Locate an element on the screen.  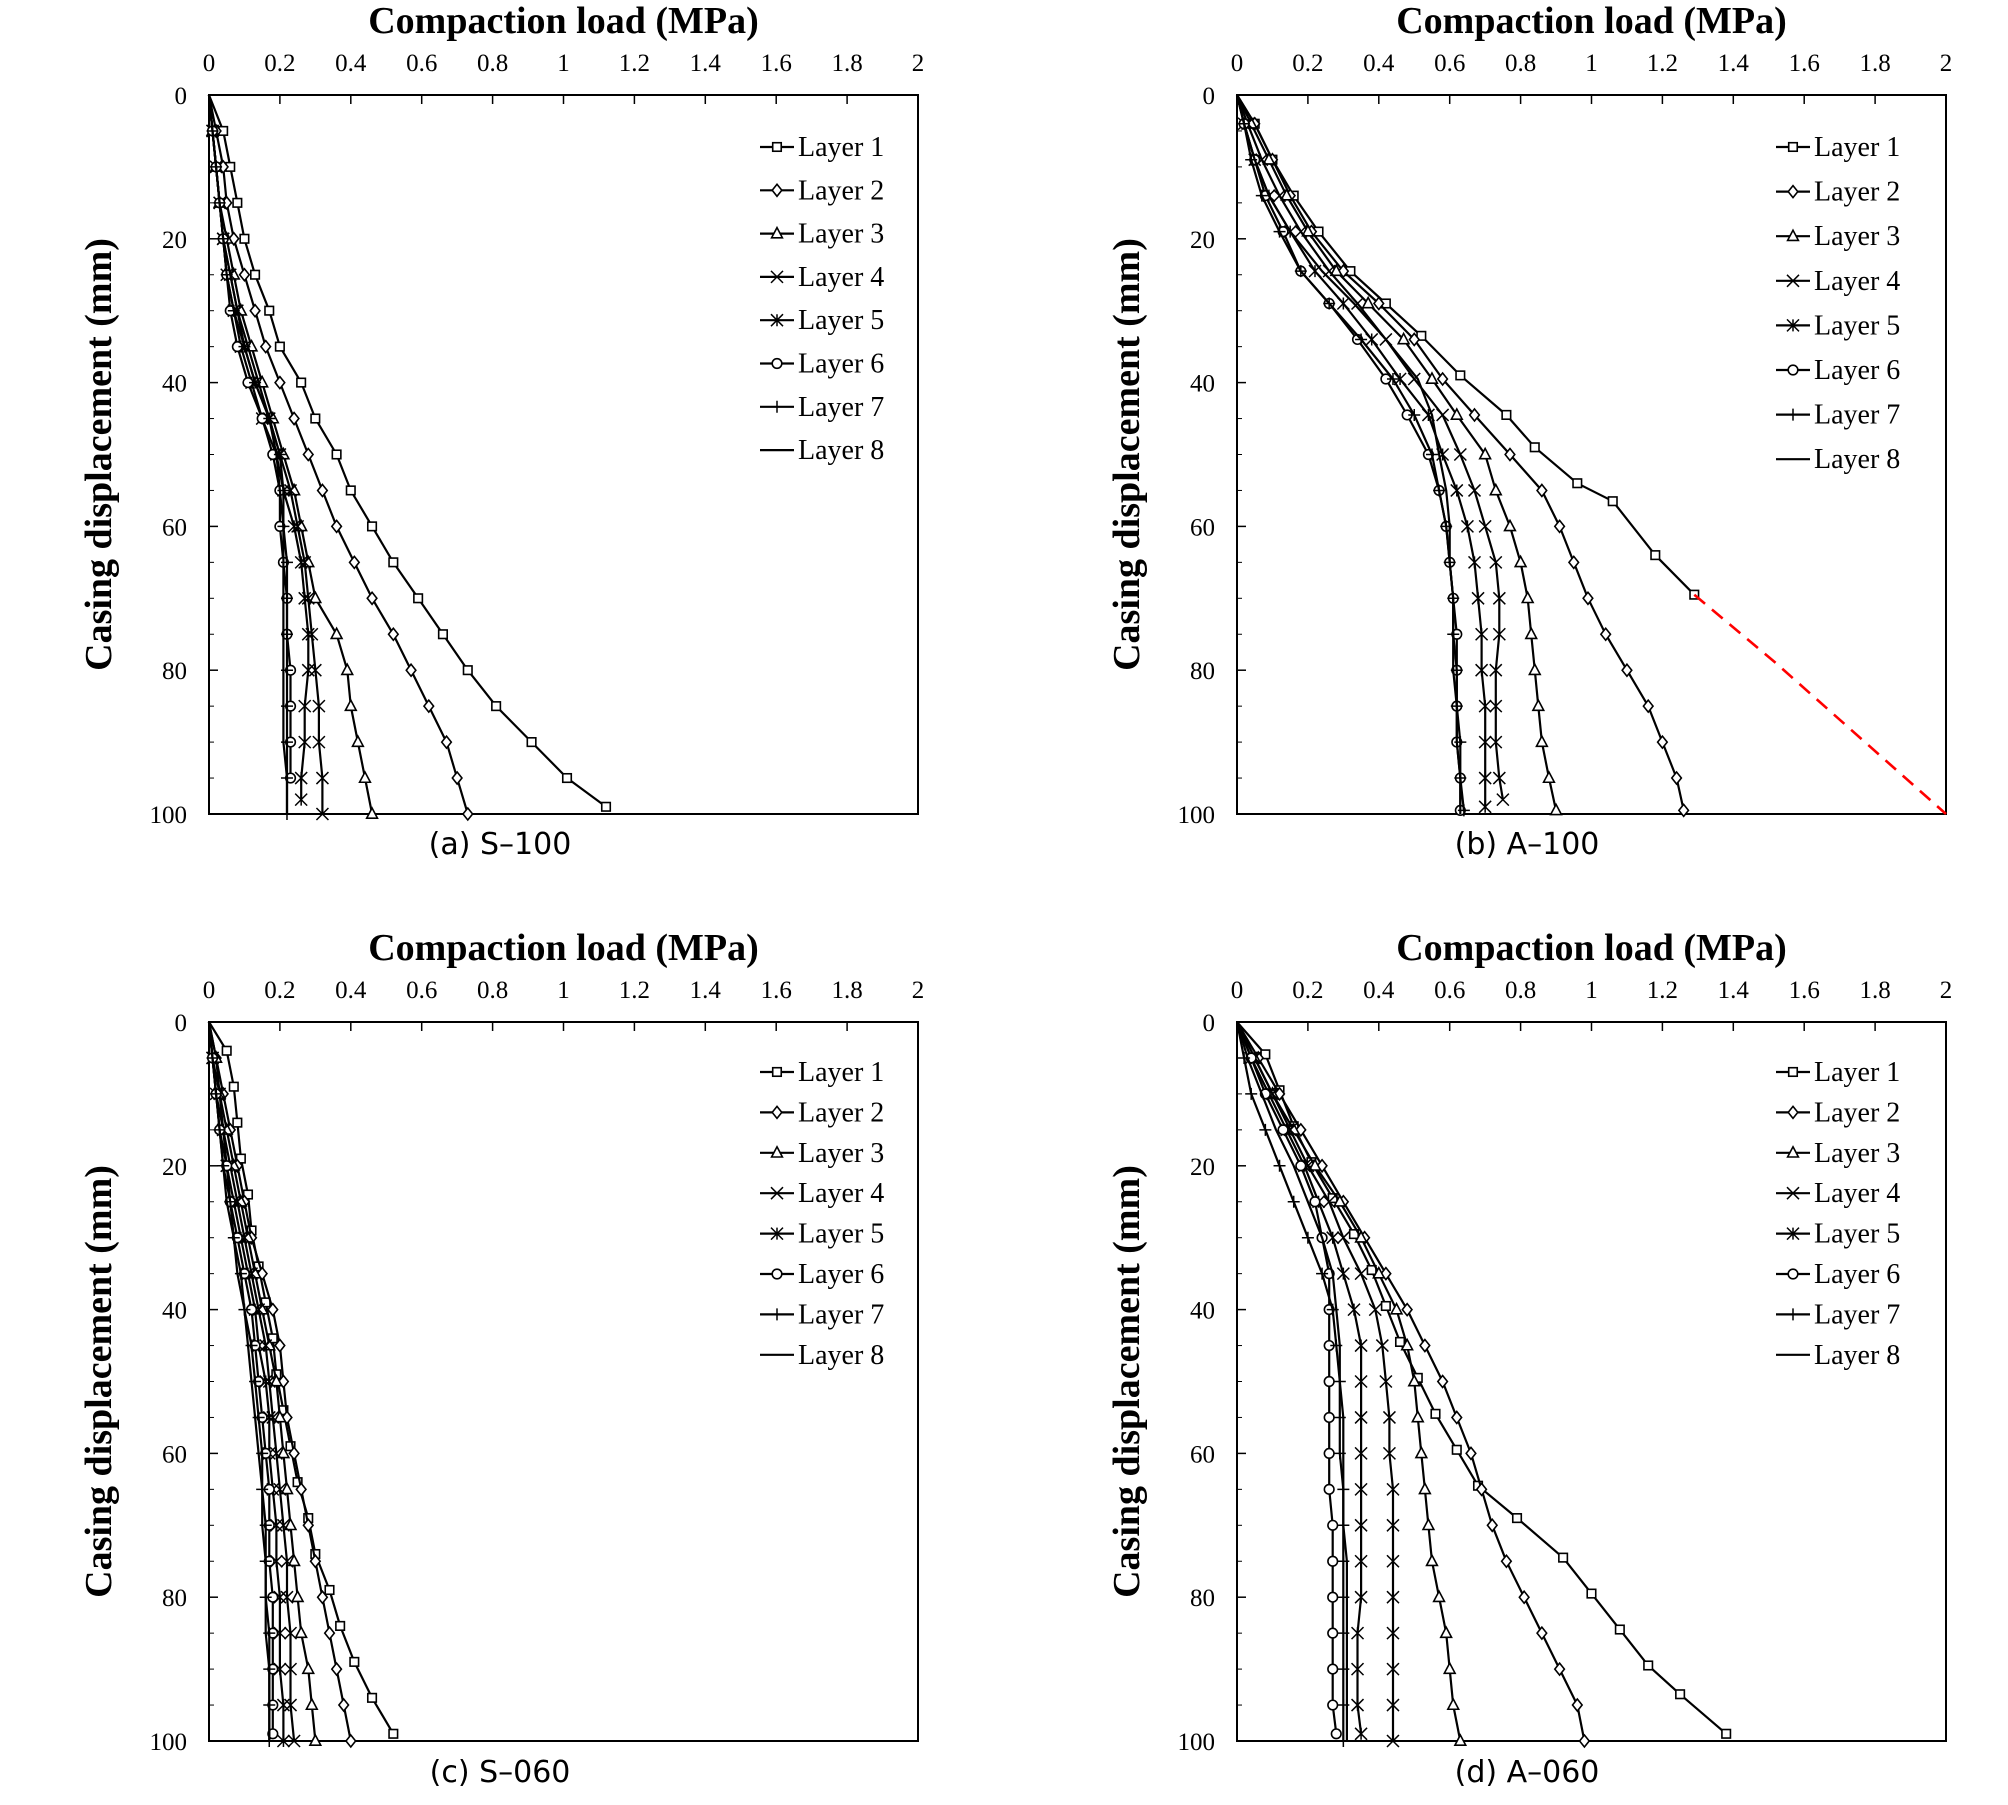
legend-label: Layer 4 is located at coordinates (841, 1193).